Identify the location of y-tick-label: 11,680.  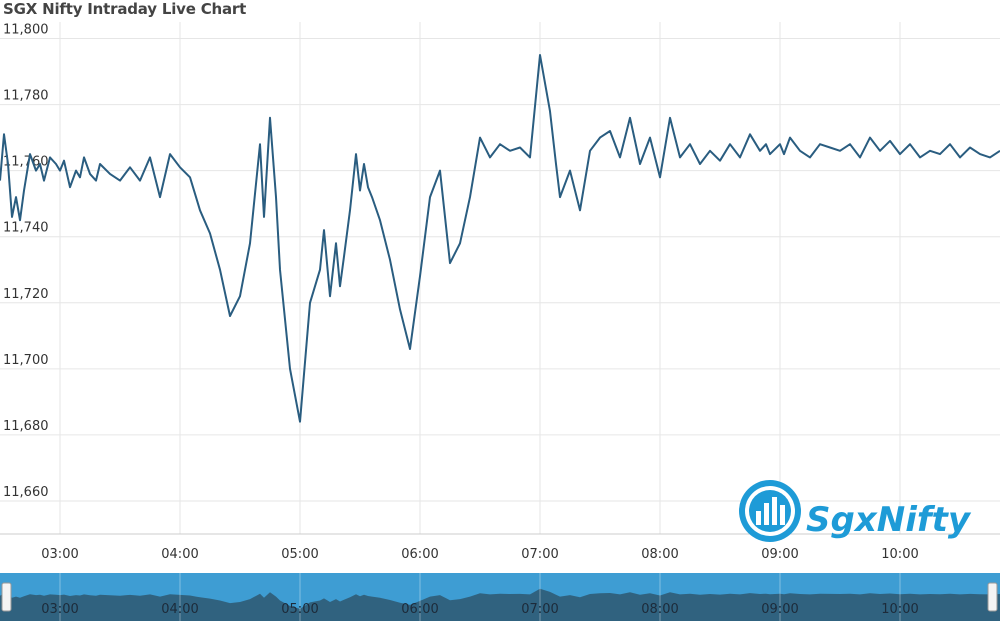
(26, 426).